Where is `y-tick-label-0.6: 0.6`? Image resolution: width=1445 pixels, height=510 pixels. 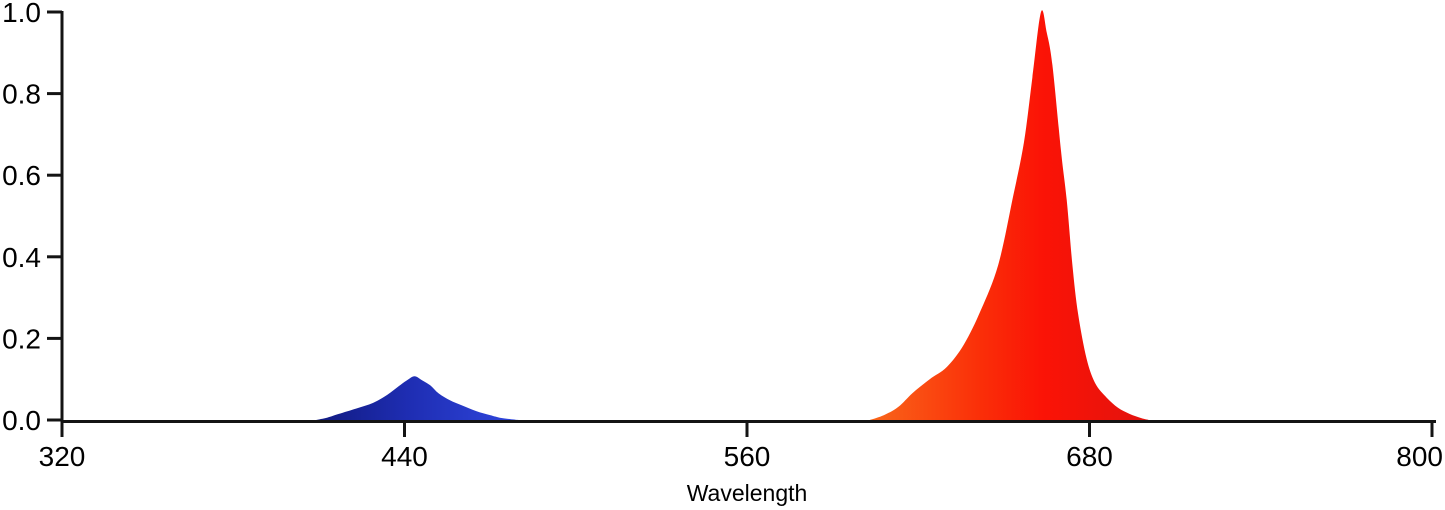
y-tick-label-0.6: 0.6 is located at coordinates (21, 175).